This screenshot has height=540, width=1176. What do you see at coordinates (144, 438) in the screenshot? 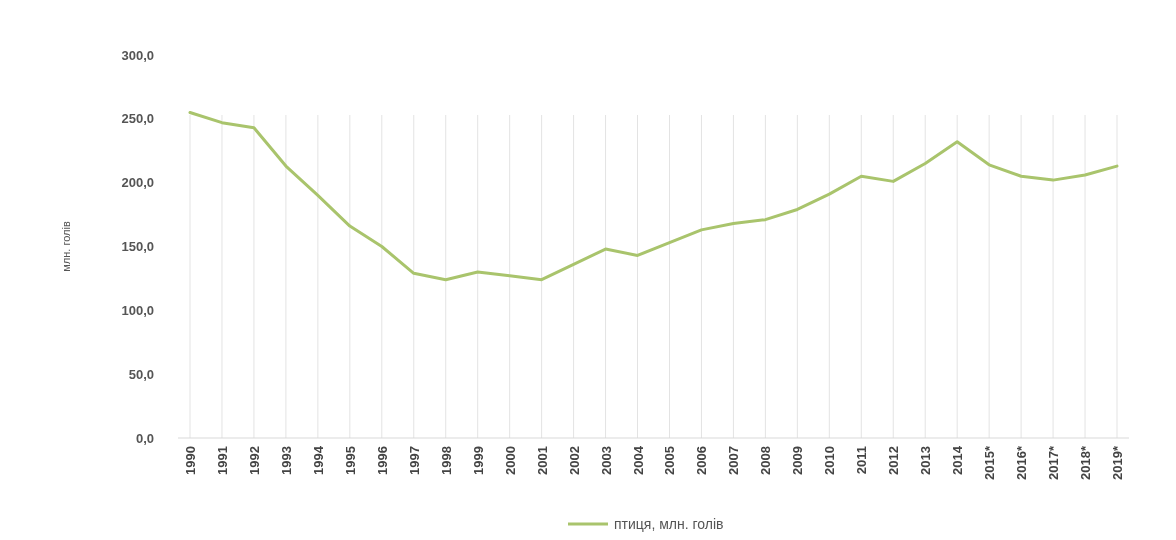
I see `y-tick-label: 0,0` at bounding box center [144, 438].